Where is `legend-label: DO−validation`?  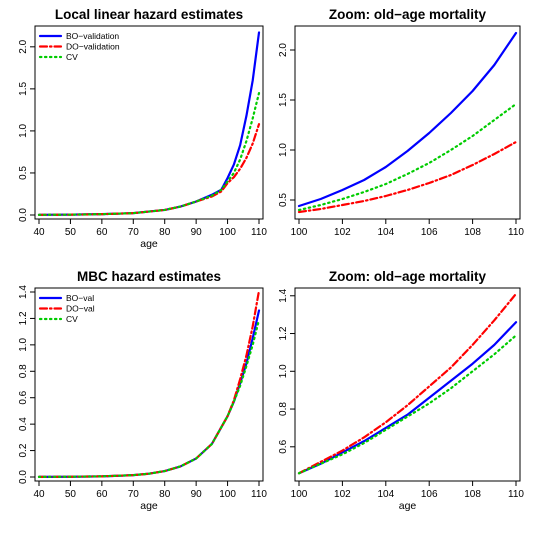
legend-label: DO−validation is located at coordinates (93, 47).